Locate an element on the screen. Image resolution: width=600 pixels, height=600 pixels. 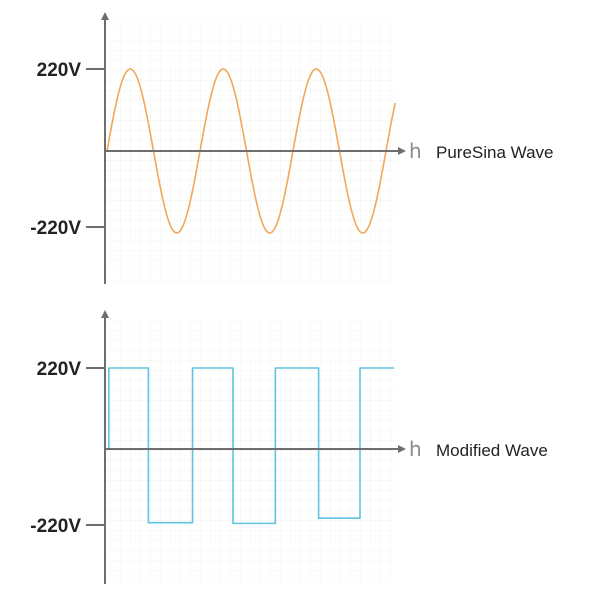
sine-wave-line is located at coordinates (251, 151).